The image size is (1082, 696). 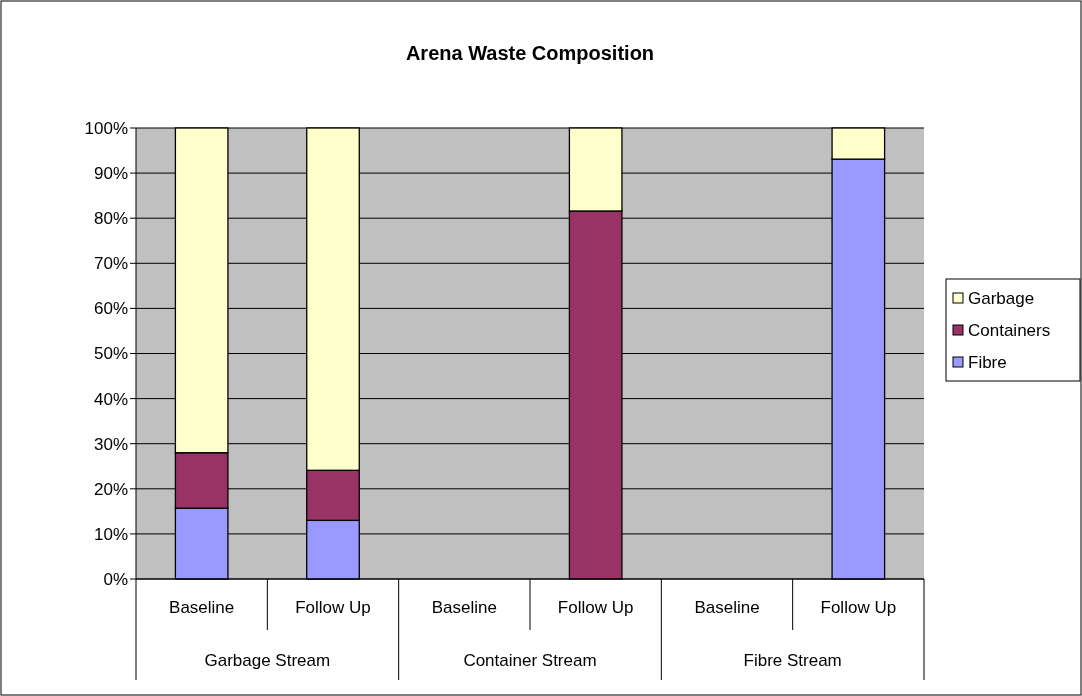 I want to click on y-tick-label: 10%, so click(x=110, y=534).